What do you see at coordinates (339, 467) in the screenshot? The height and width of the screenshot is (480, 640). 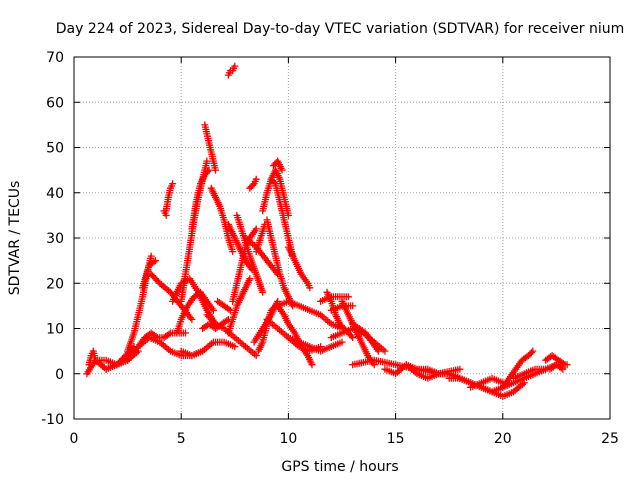 I see `x-axis-label: GPS time / hours` at bounding box center [339, 467].